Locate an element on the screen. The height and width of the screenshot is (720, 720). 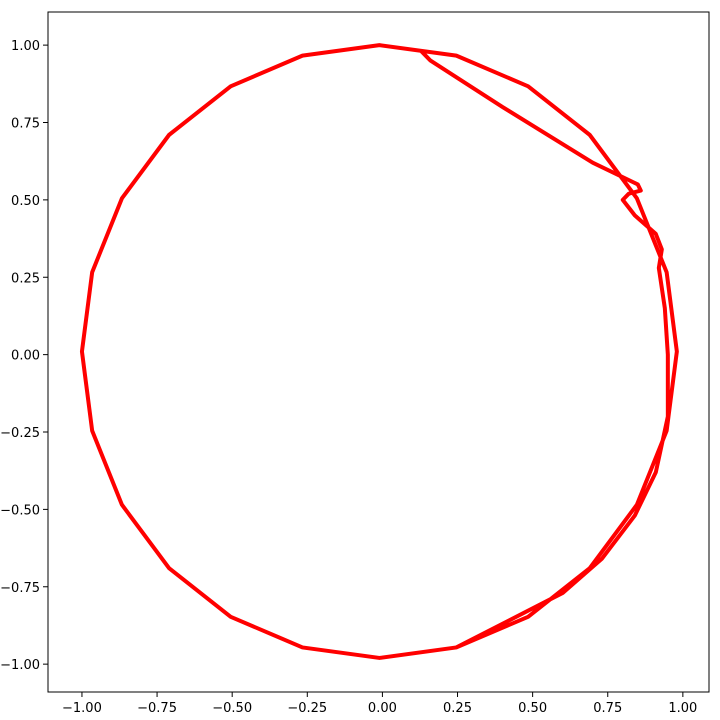
y-tick-label: −0.50 is located at coordinates (20, 510).